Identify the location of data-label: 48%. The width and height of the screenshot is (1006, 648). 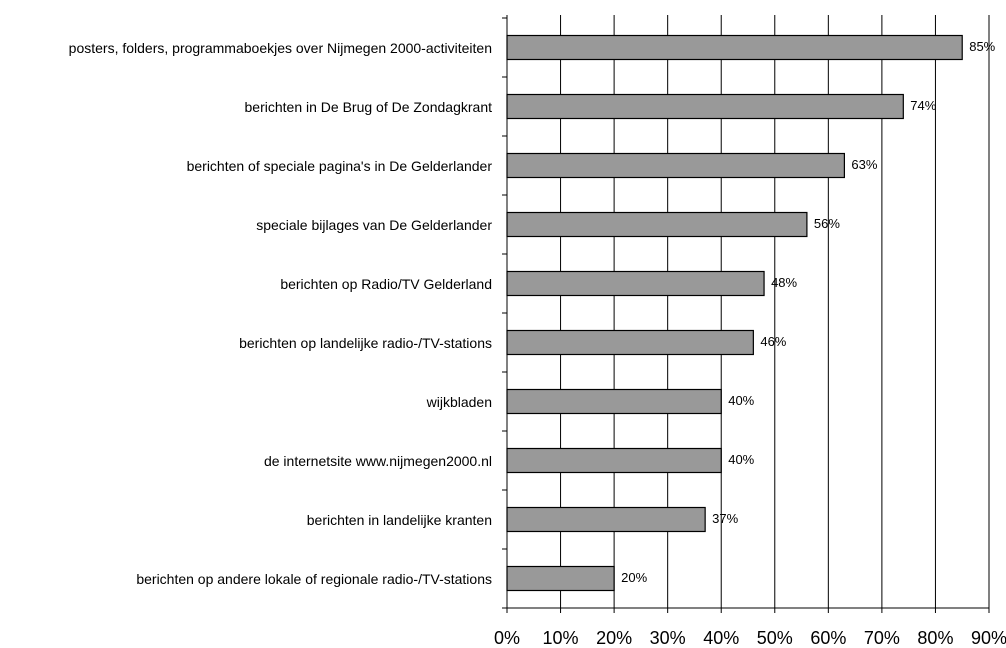
(784, 282).